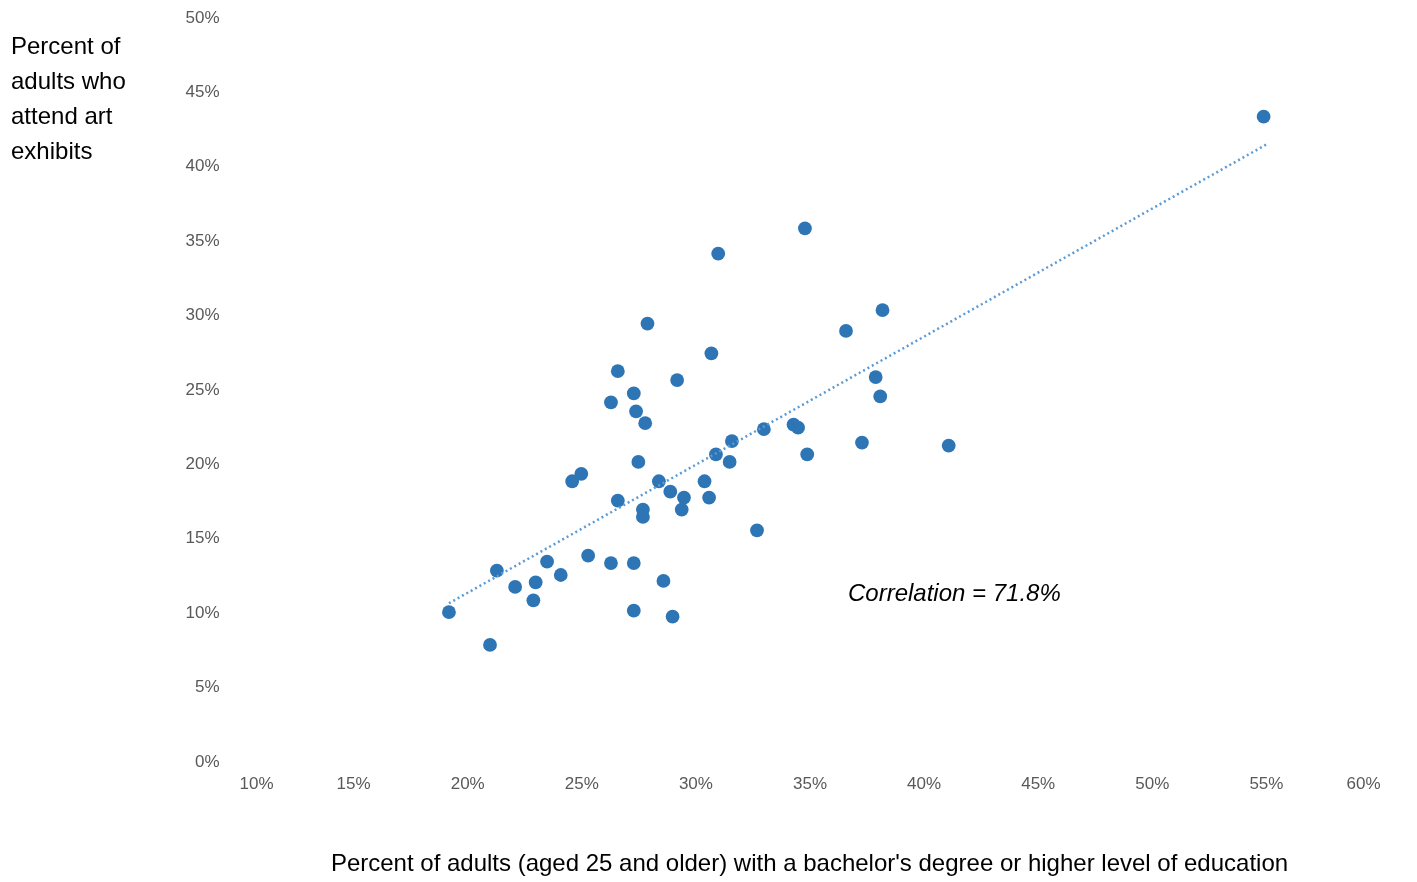 Image resolution: width=1417 pixels, height=882 pixels. I want to click on y-tick-label: 20%, so click(202, 463).